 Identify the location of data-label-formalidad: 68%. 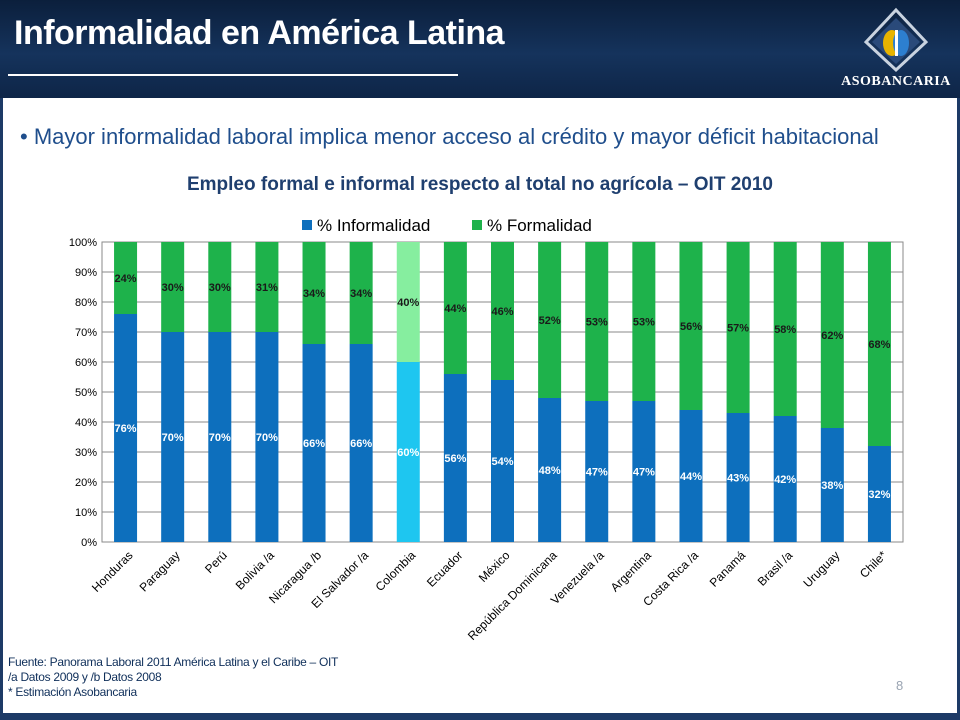
(879, 345).